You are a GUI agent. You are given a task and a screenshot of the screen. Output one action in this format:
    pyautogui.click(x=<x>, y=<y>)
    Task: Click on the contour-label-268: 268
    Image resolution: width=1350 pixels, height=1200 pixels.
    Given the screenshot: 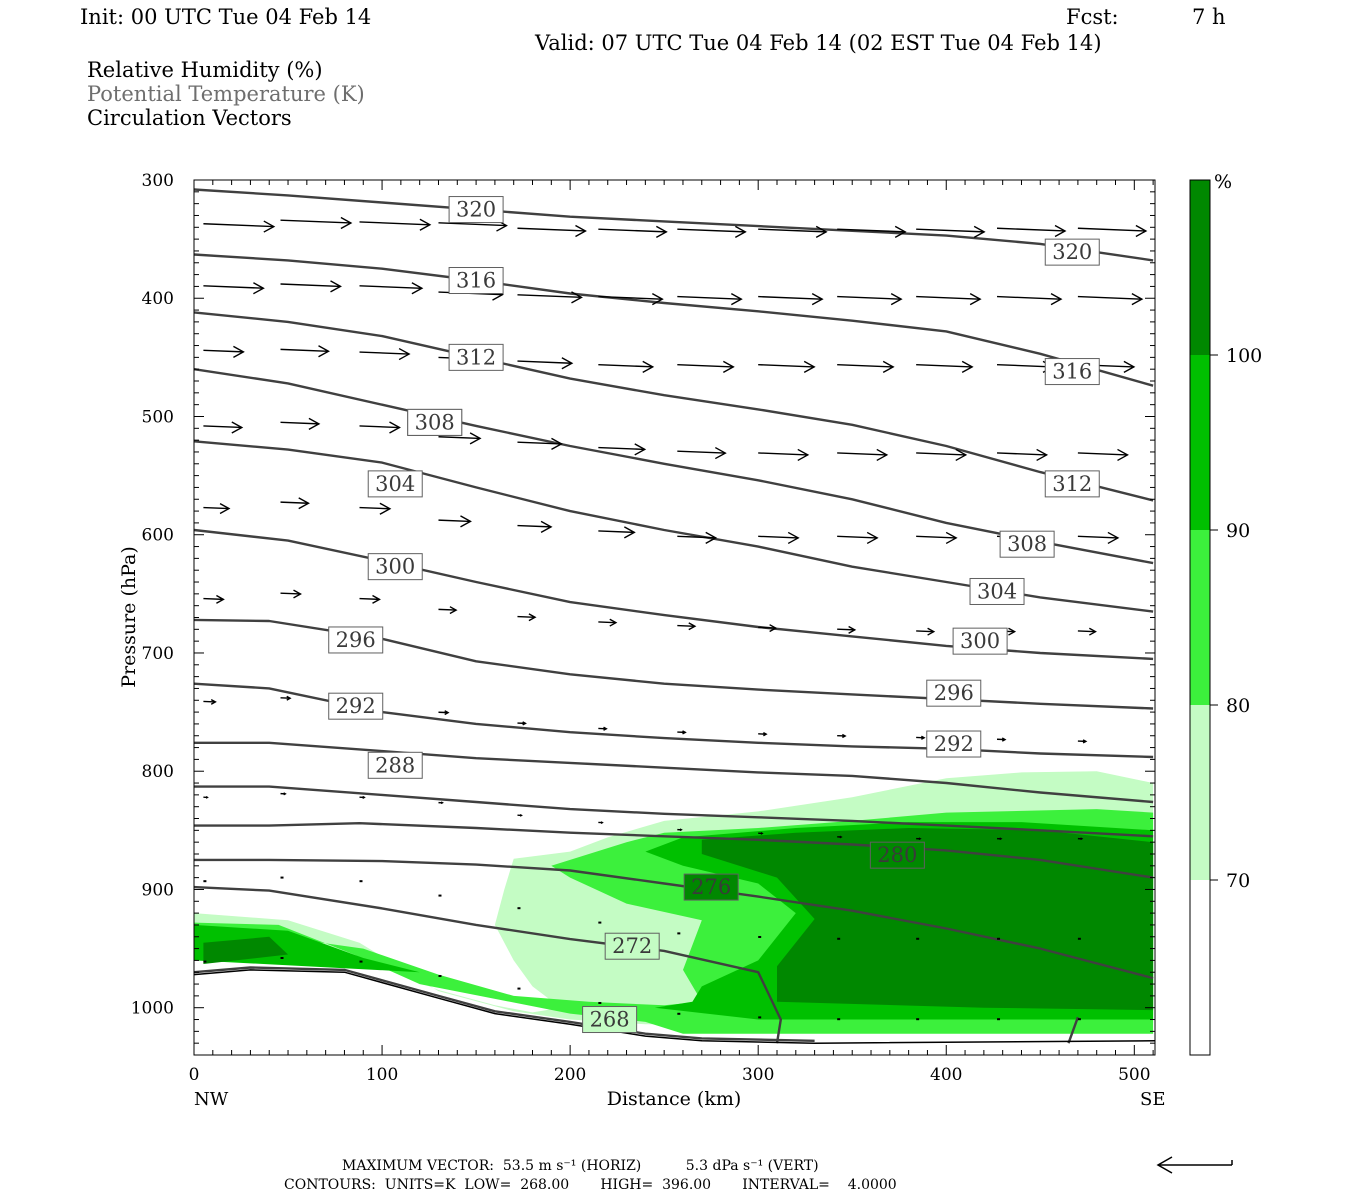 What is the action you would take?
    pyautogui.click(x=610, y=1020)
    